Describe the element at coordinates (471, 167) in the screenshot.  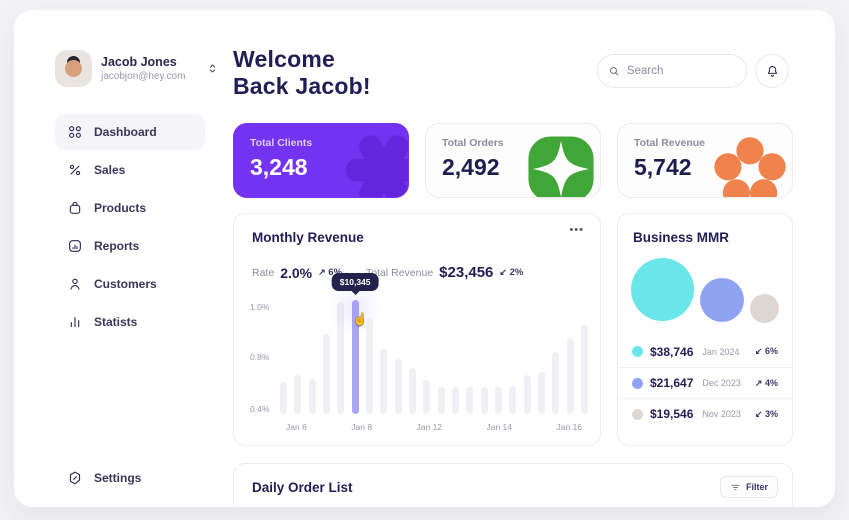
I see `stat-value: 2,492` at that location.